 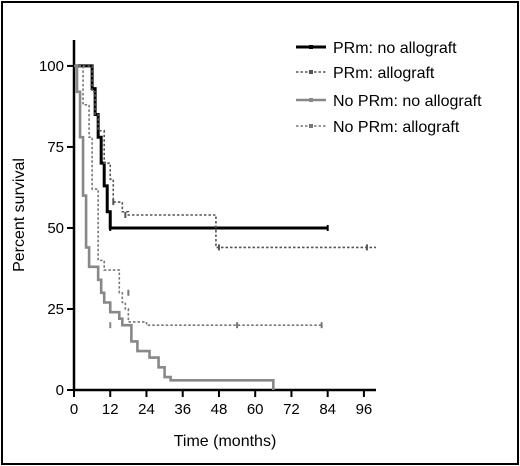 I want to click on x-tick-label: 84, so click(x=327, y=409).